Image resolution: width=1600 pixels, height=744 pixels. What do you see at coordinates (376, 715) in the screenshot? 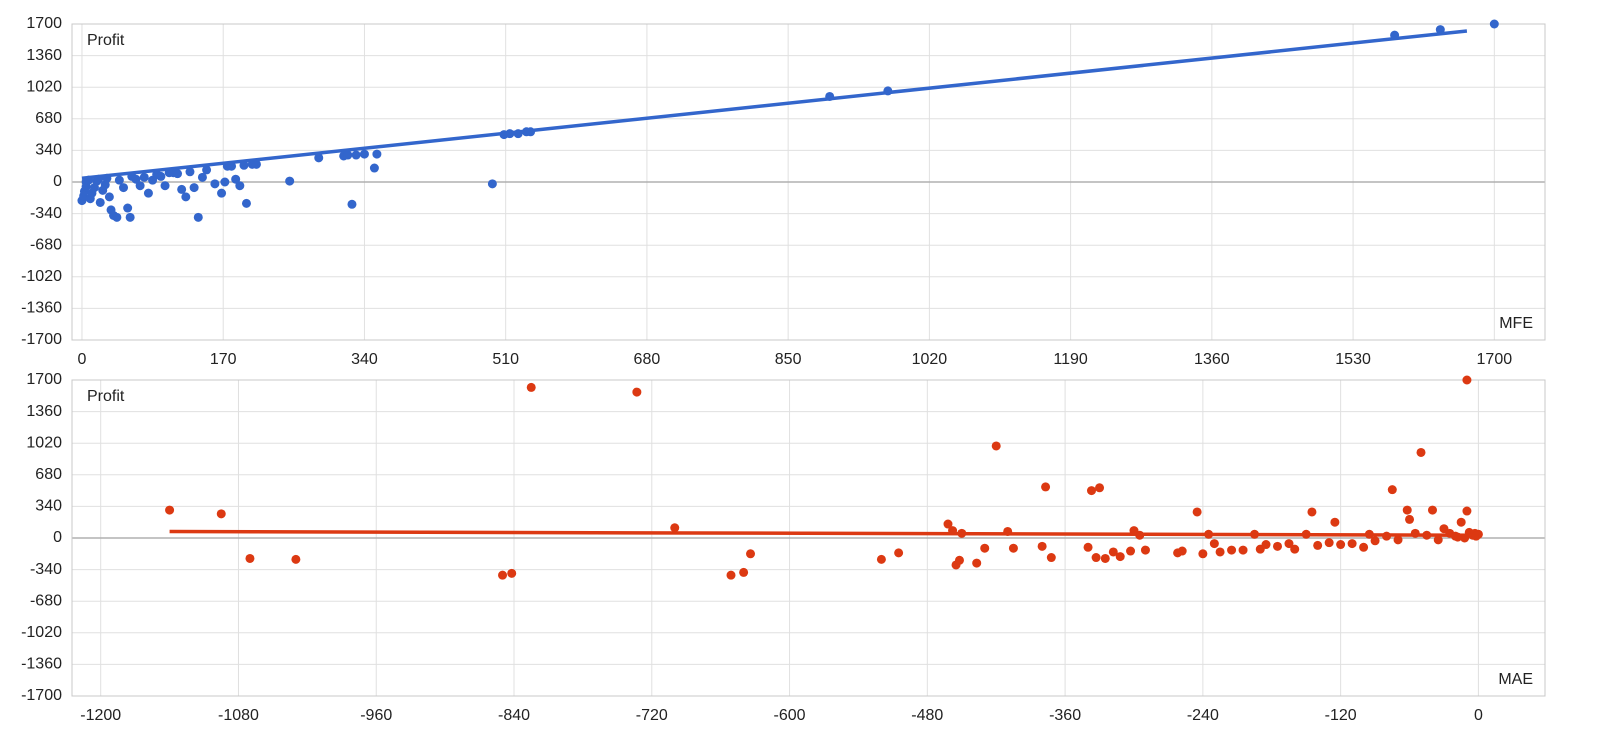
I see `x-tick-label: -960` at bounding box center [376, 715].